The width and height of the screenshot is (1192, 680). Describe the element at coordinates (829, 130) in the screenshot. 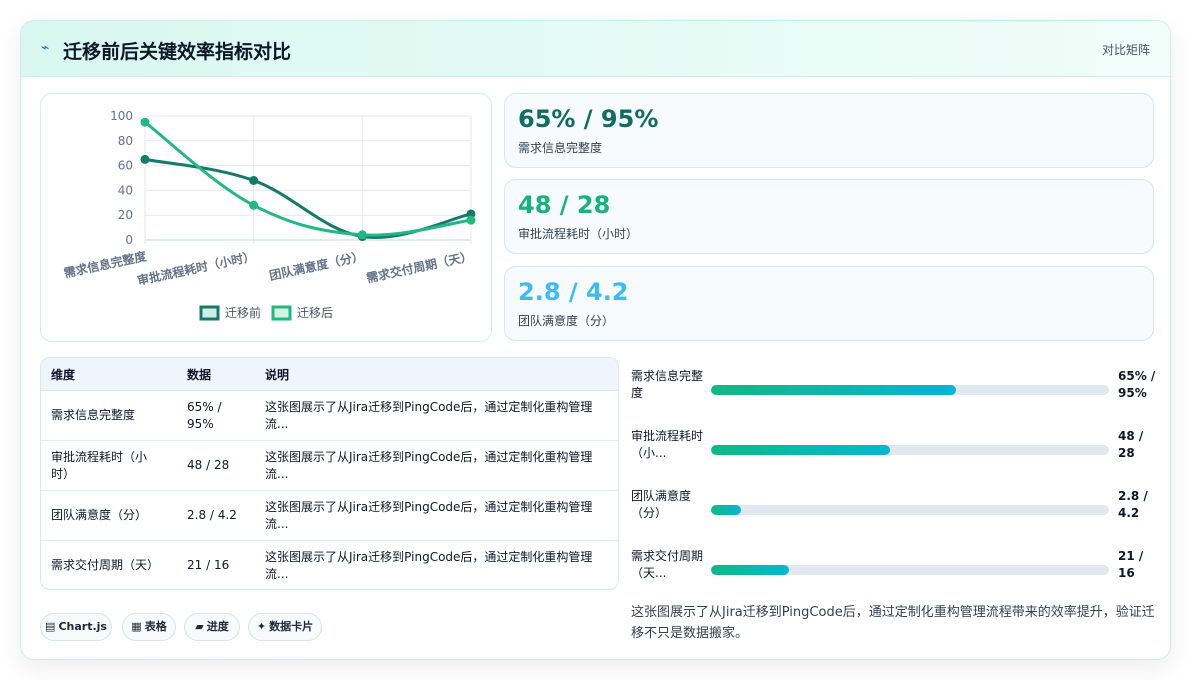

I see `kpi-card-completeness: 65% / 95% 需求信息完整度` at that location.